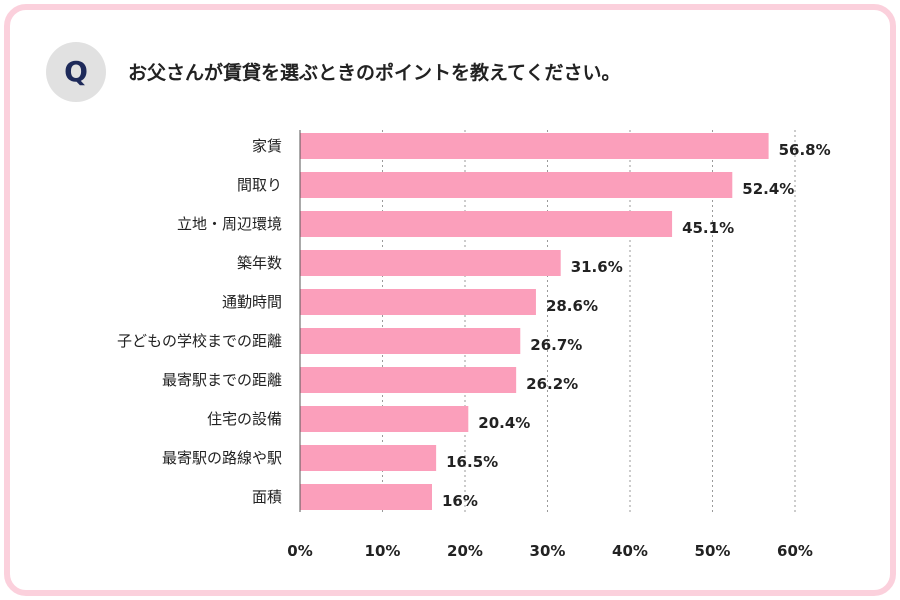 The height and width of the screenshot is (600, 900). I want to click on category-label: 子どもの学校までの距離, so click(199, 341).